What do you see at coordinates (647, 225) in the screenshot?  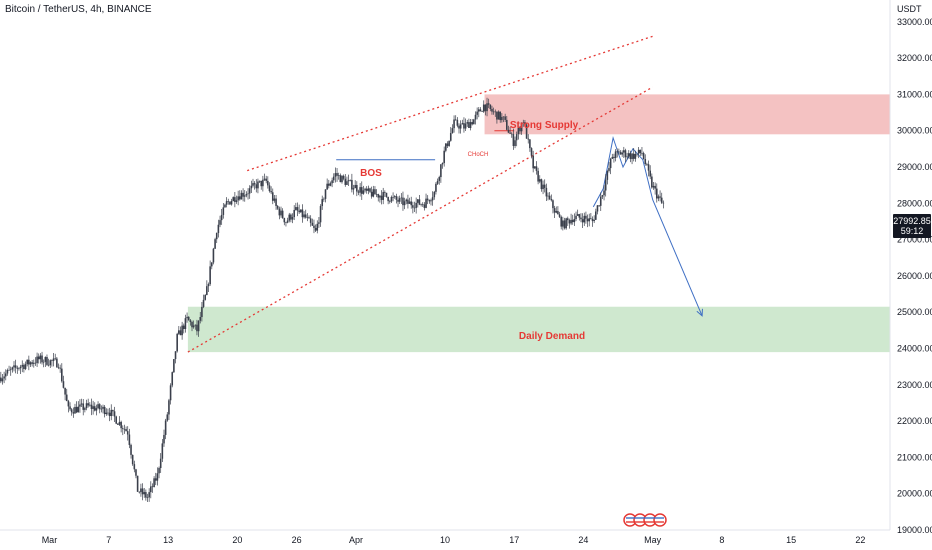 I see `projection-line` at bounding box center [647, 225].